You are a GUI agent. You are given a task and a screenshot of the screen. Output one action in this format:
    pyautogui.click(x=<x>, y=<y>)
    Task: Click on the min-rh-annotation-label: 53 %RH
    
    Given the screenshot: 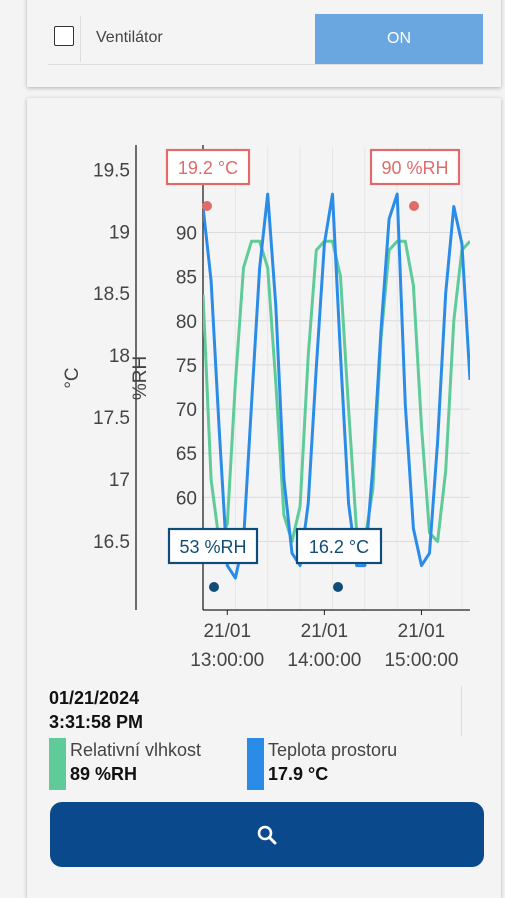 What is the action you would take?
    pyautogui.click(x=212, y=547)
    